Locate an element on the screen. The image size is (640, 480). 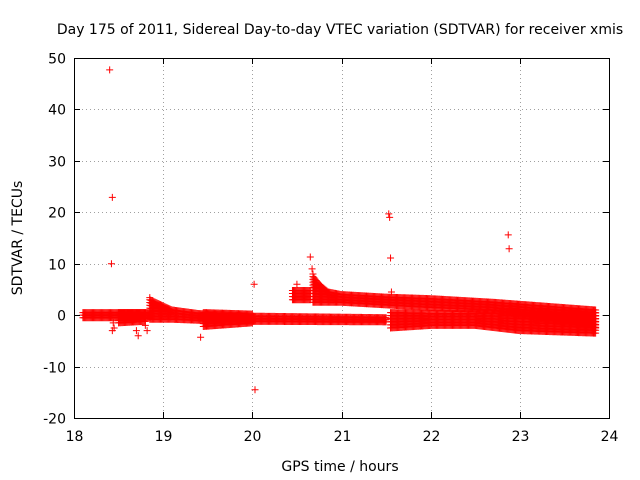
y-tick-label: -20 is located at coordinates (54, 420).